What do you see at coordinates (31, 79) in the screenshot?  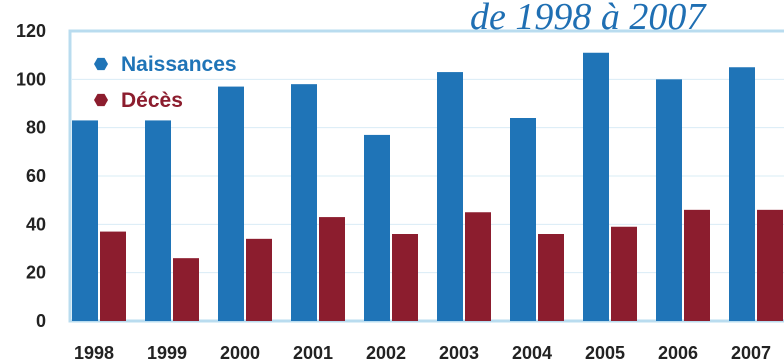 I see `y-tick-label: 100` at bounding box center [31, 79].